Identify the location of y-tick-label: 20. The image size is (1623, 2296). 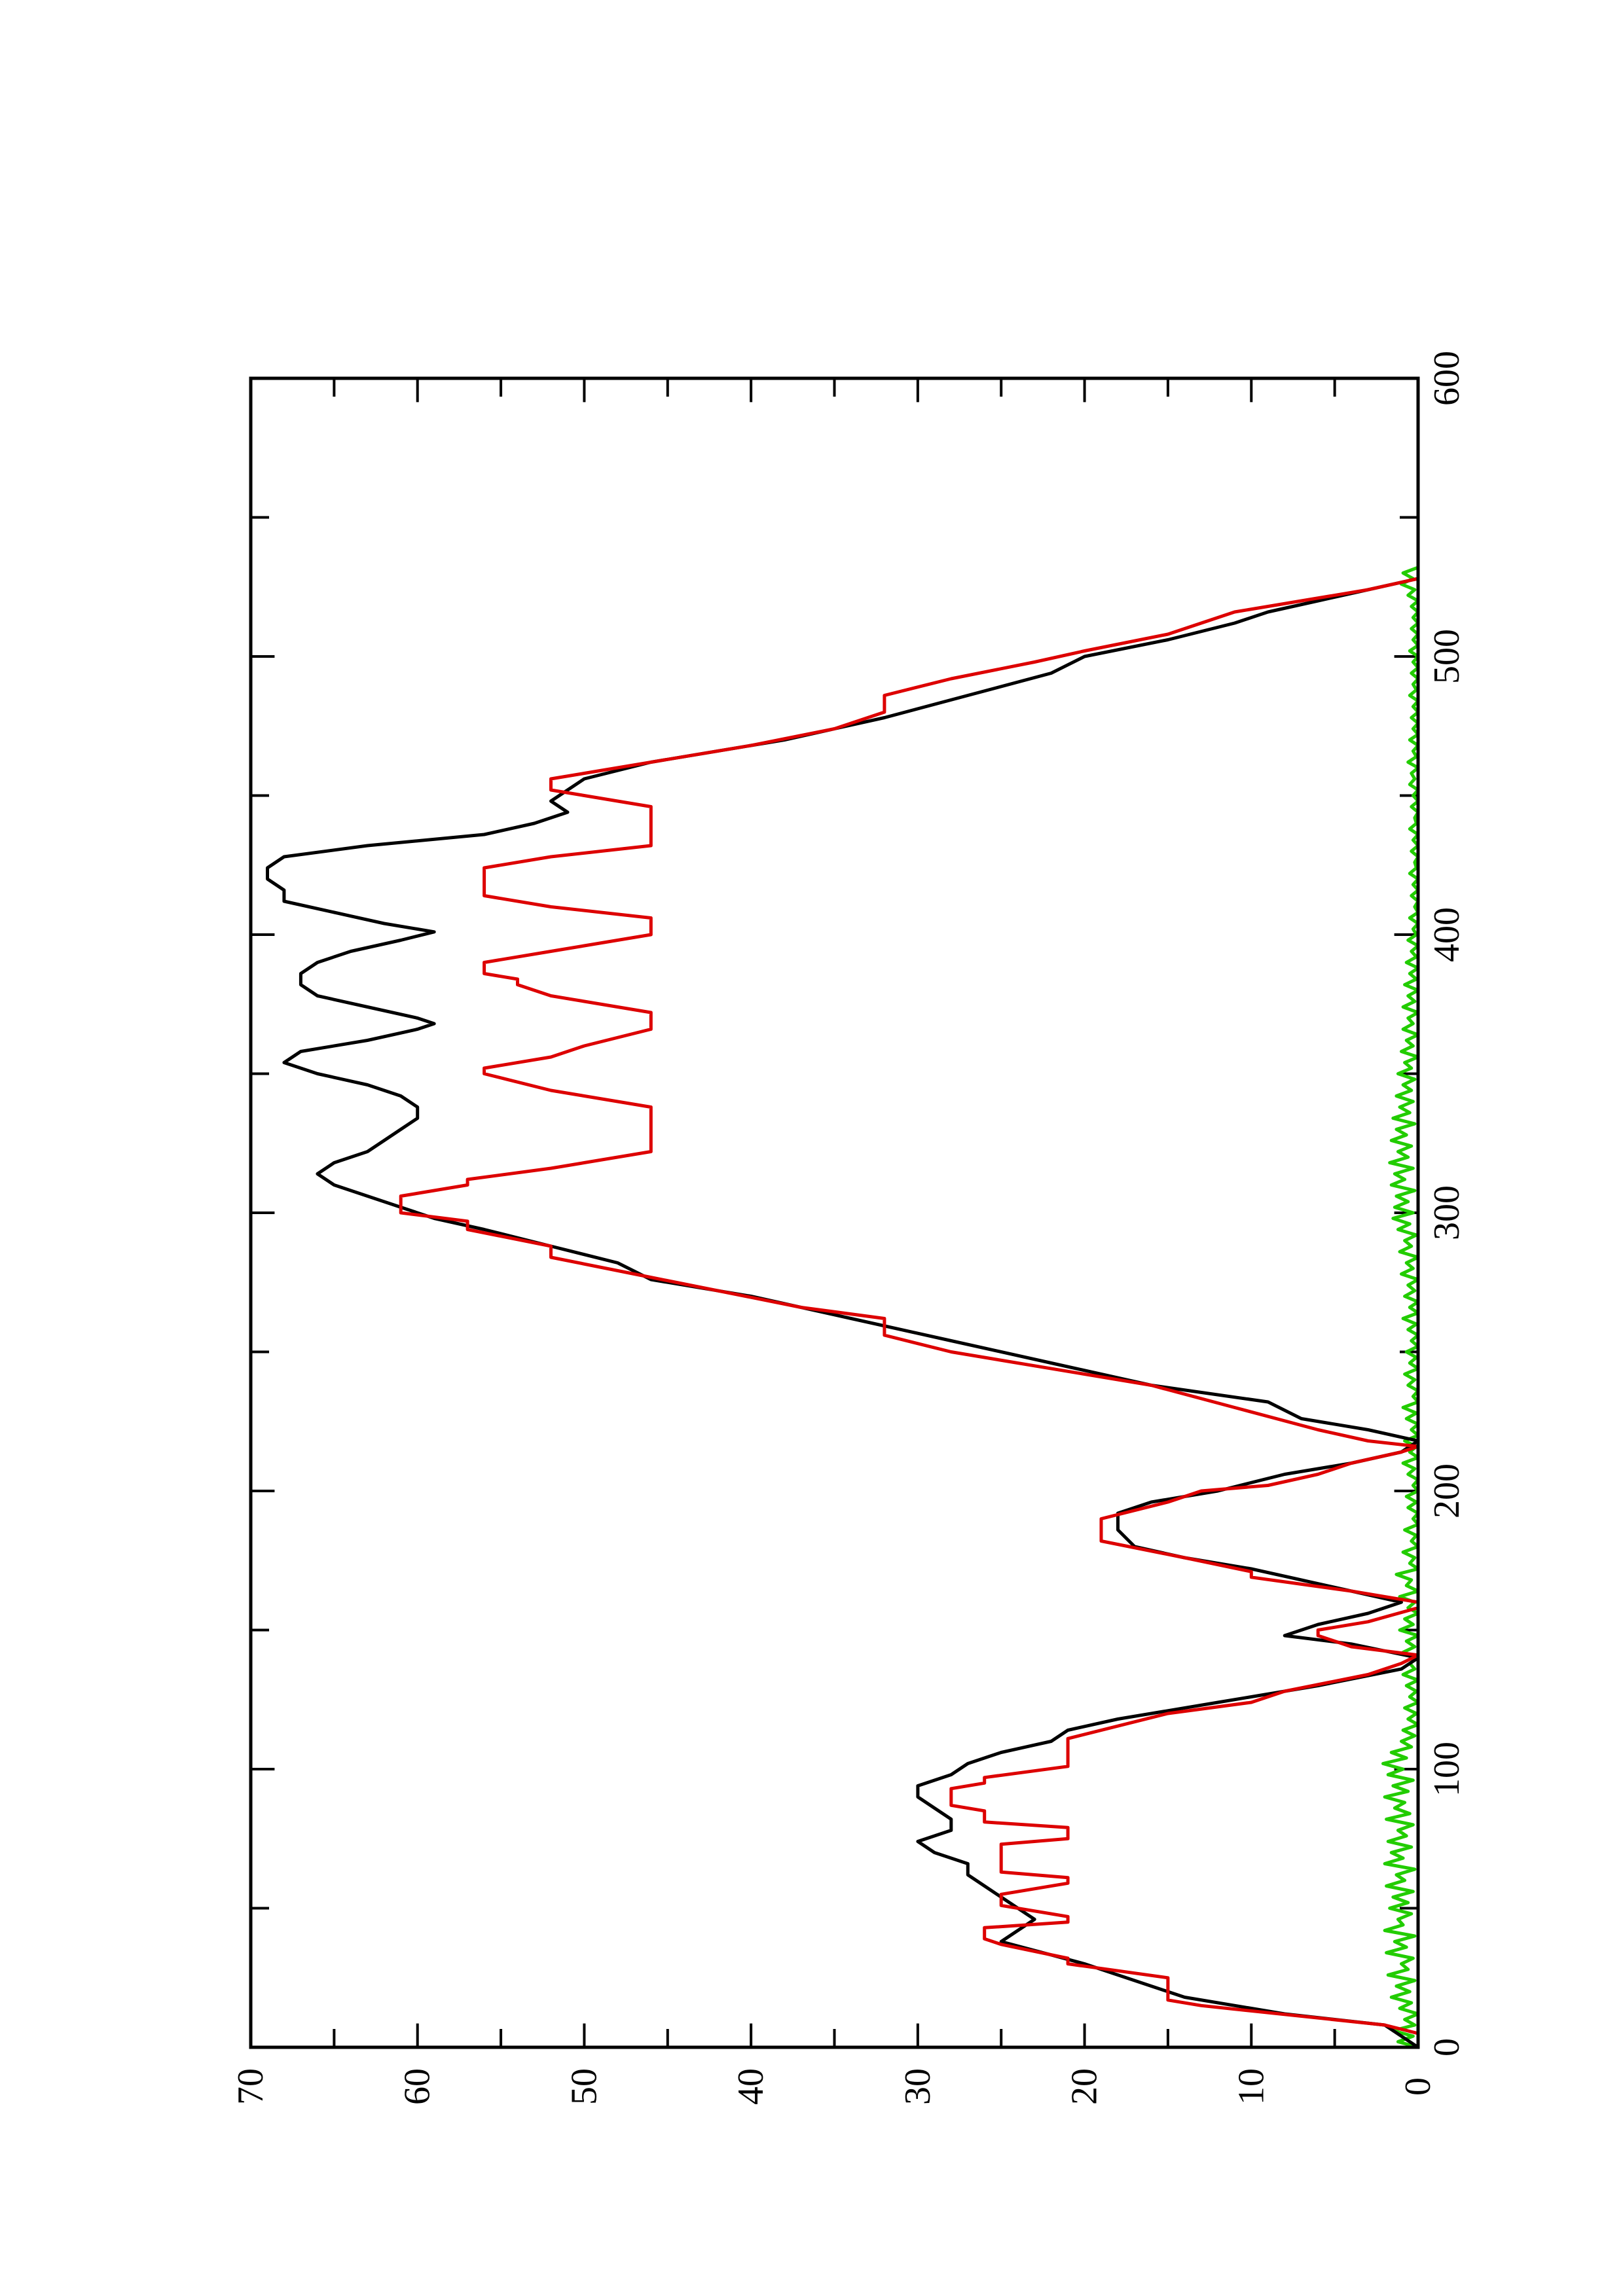
(1085, 2086).